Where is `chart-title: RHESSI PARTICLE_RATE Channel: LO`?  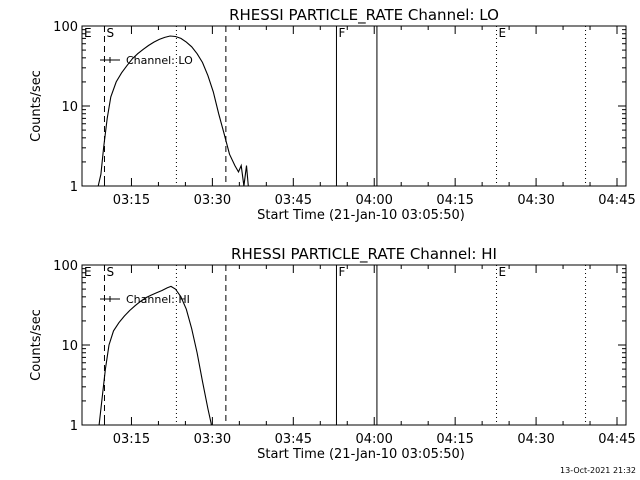
chart-title: RHESSI PARTICLE_RATE Channel: LO is located at coordinates (364, 15).